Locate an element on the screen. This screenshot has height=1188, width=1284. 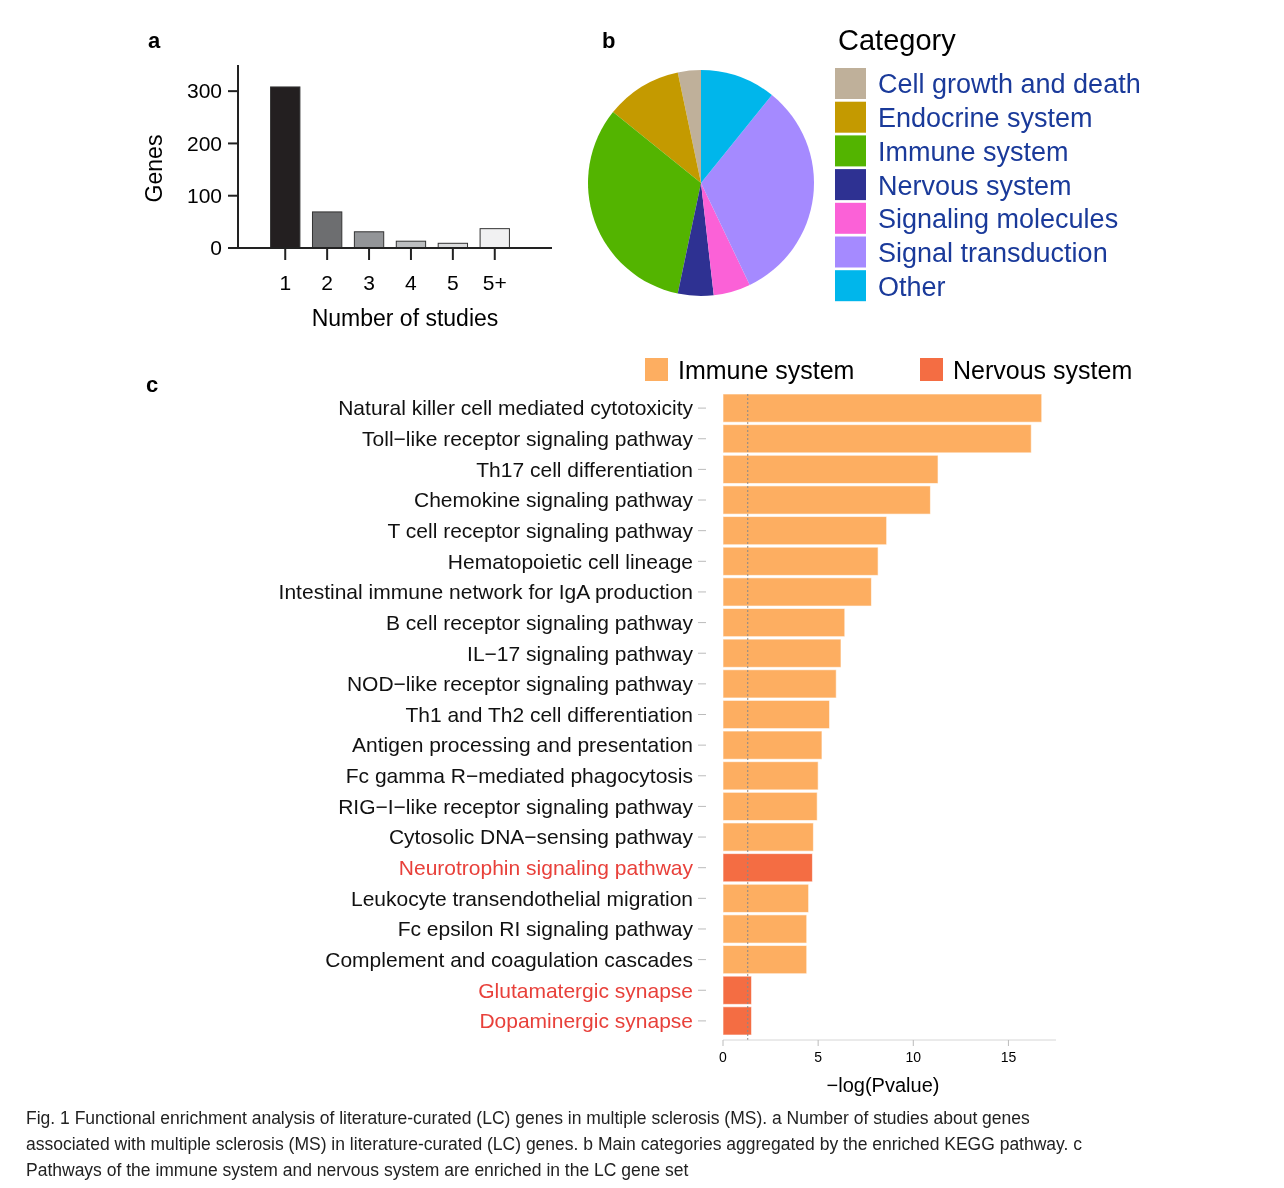
y-tick-label: Intestinal immune network for IgA production is located at coordinates (485, 592).